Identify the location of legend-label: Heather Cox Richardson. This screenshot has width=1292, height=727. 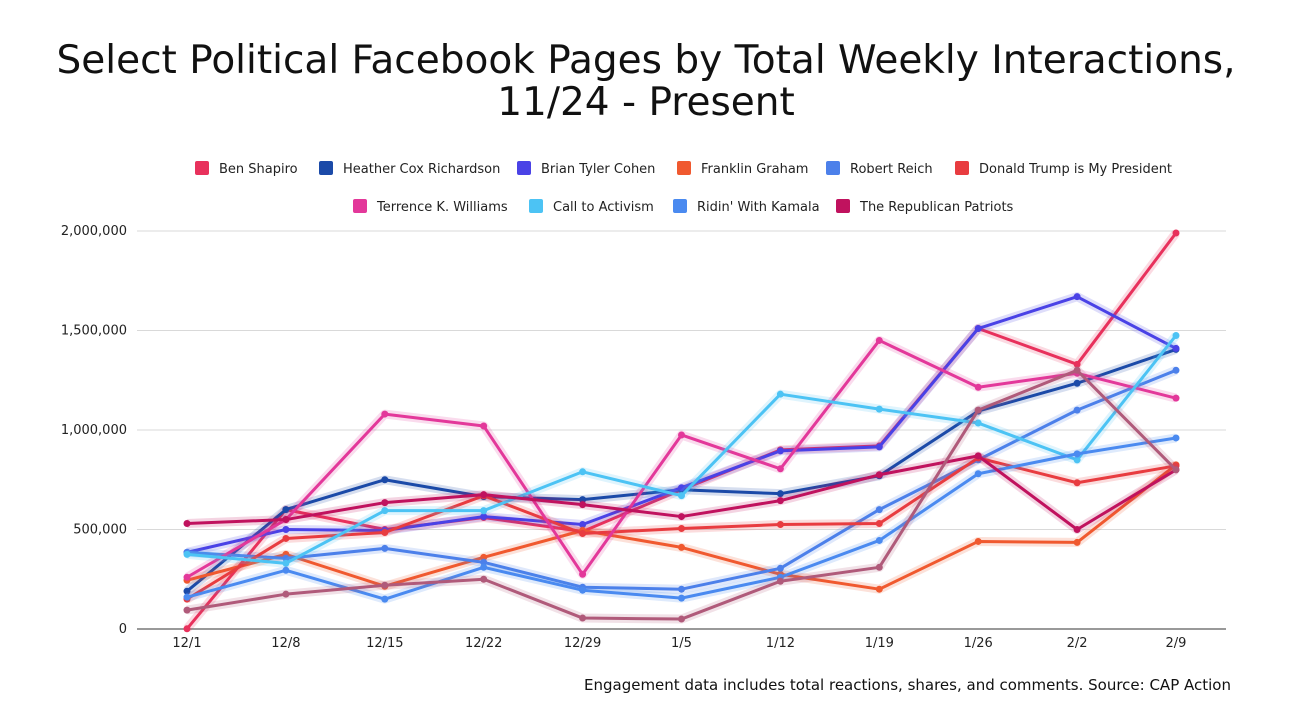
(421, 169).